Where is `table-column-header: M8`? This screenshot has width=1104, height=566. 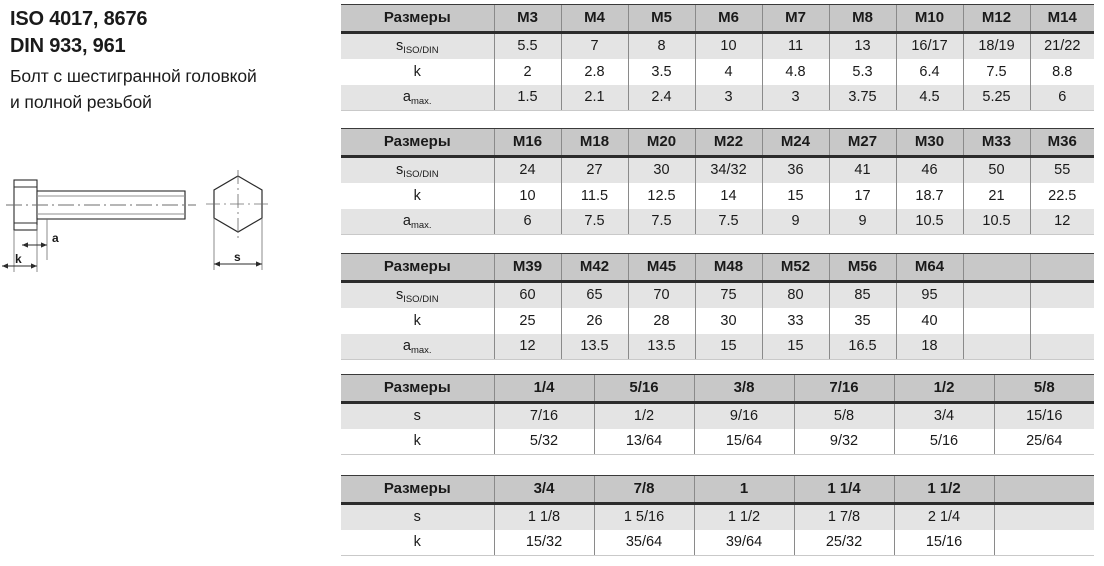 table-column-header: M8 is located at coordinates (862, 19).